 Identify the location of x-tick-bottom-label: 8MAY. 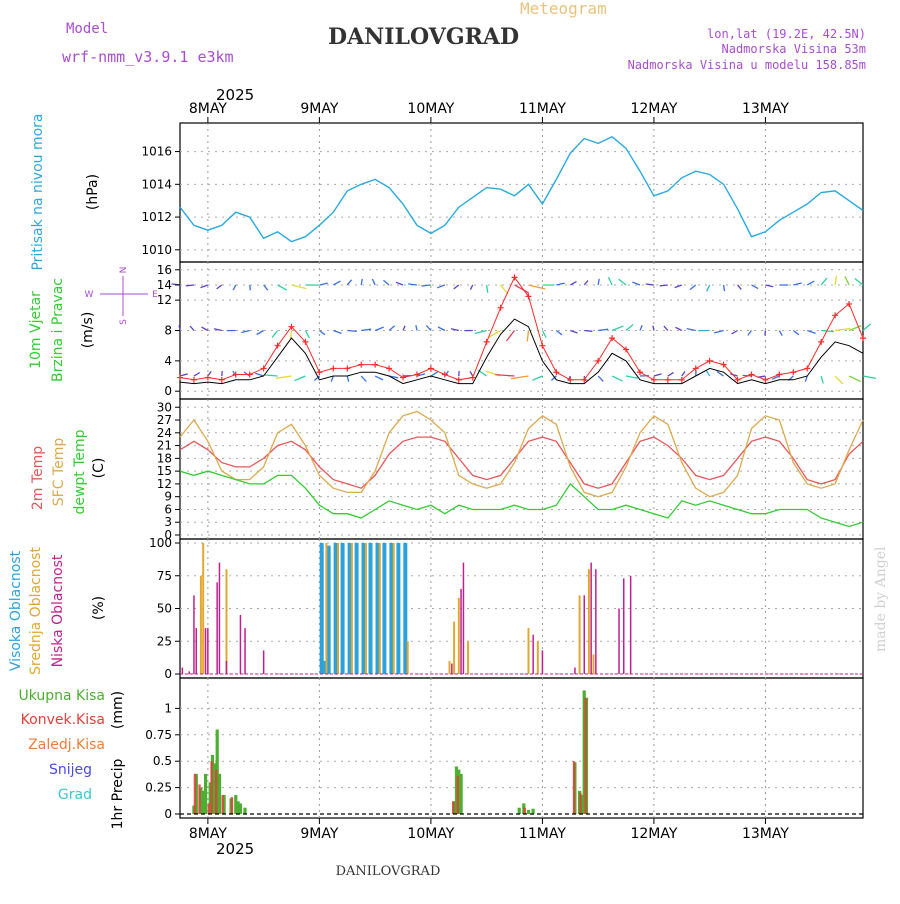
(208, 834).